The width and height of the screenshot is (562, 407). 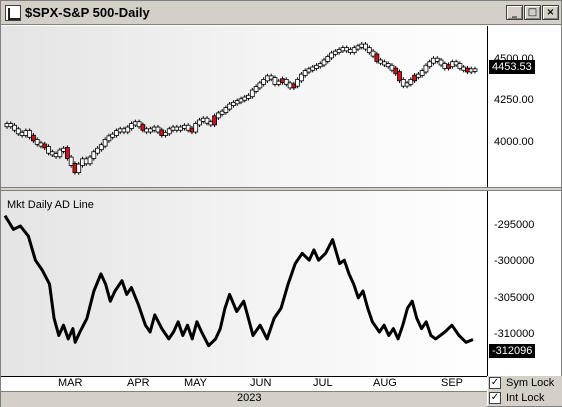 What do you see at coordinates (70, 383) in the screenshot?
I see `month-label: MAR` at bounding box center [70, 383].